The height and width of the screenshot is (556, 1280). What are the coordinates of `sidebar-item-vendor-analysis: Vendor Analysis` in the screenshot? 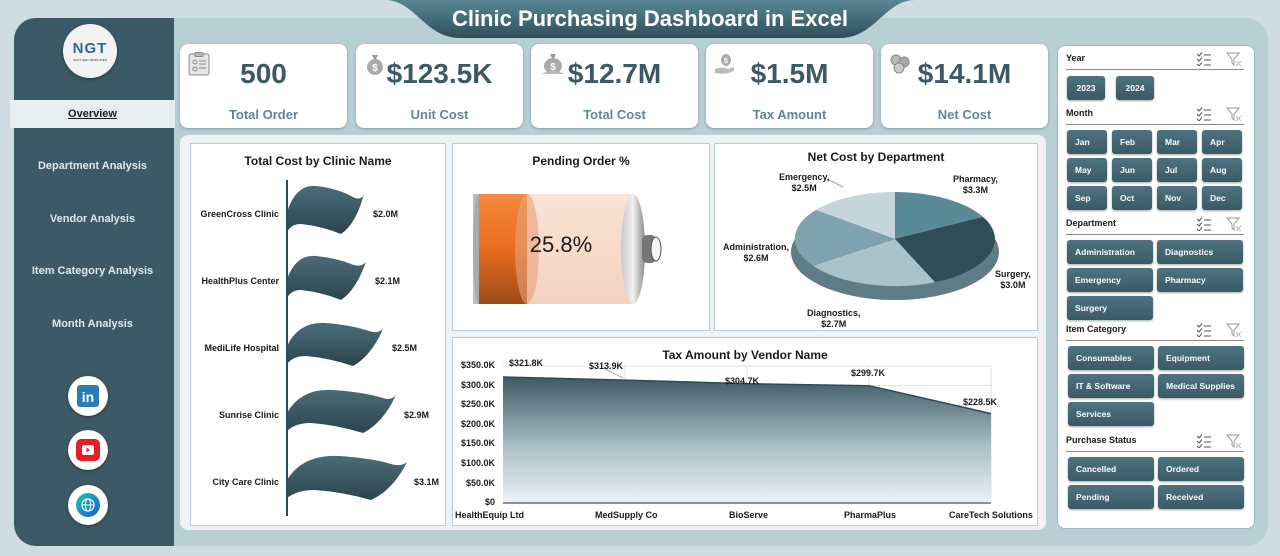 It's located at (92, 219).